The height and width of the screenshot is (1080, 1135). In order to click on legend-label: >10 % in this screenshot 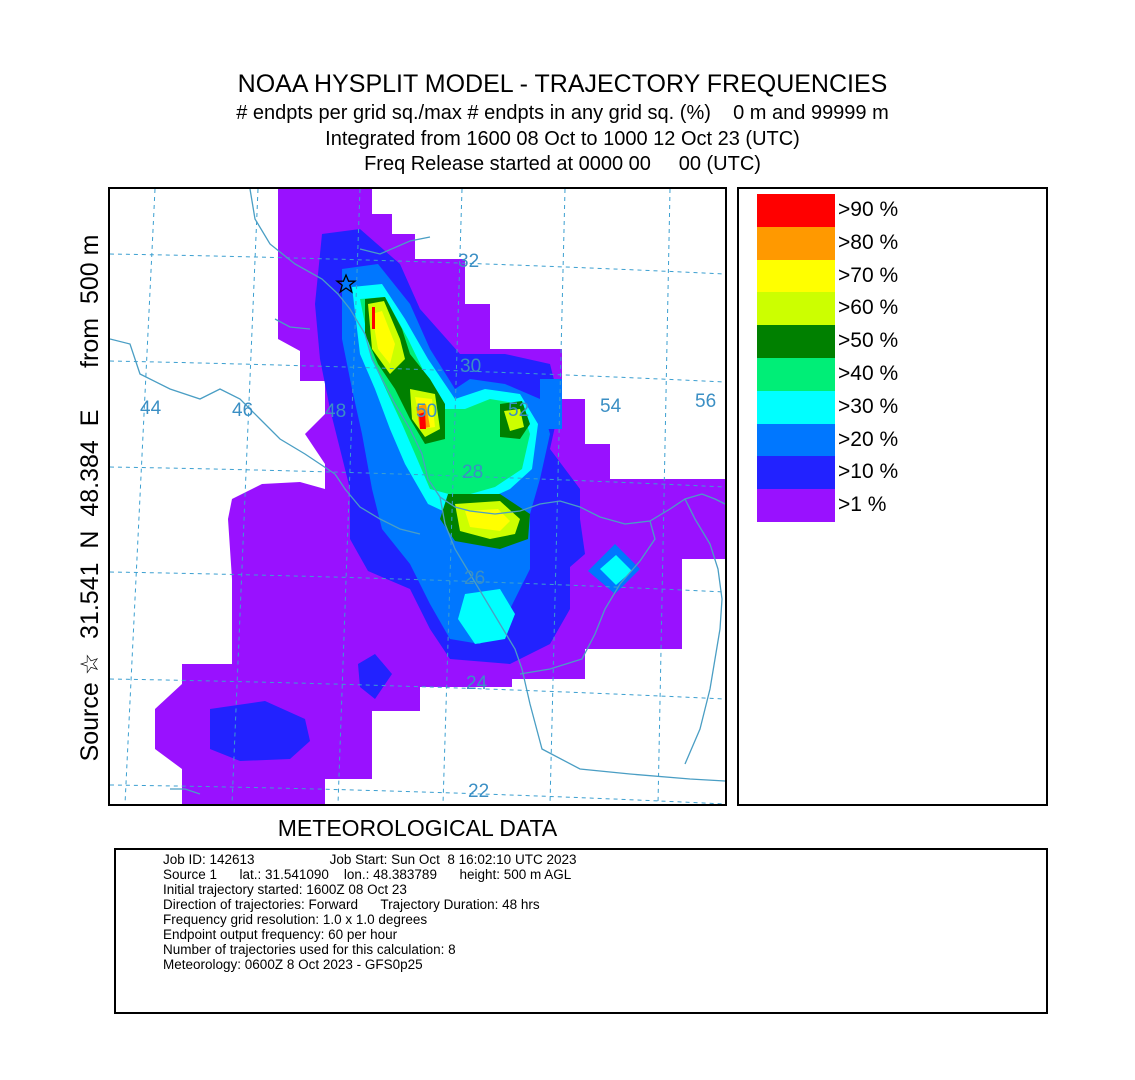, I will do `click(868, 472)`.